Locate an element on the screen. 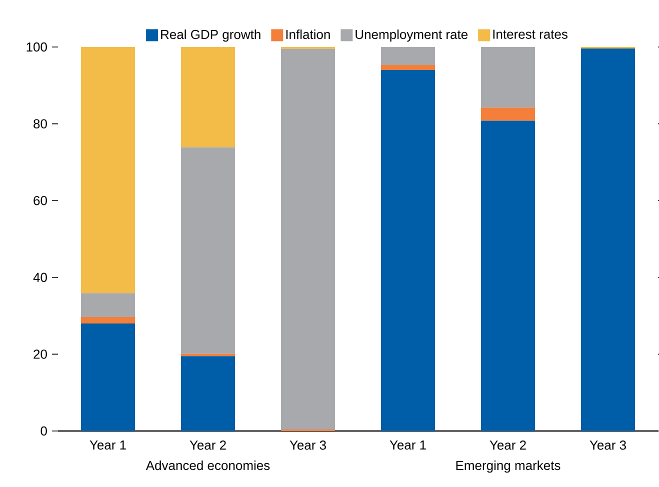  text: Advanced economies is located at coordinates (208, 465).